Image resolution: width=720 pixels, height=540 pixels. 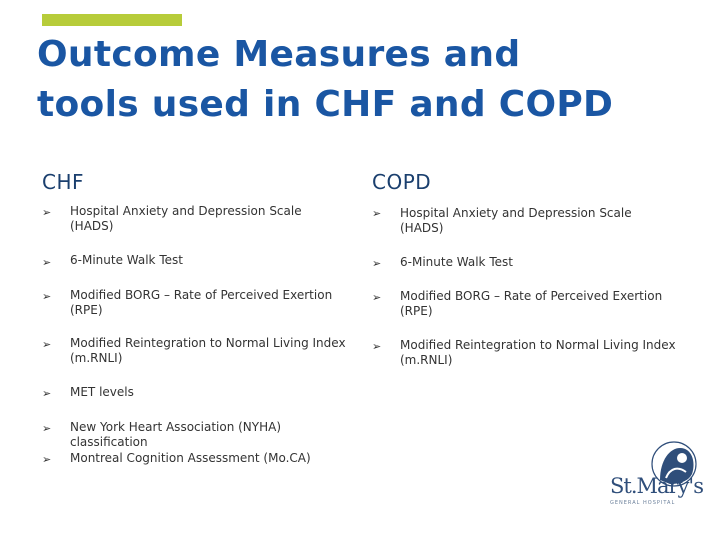 What do you see at coordinates (402, 182) in the screenshot?
I see `copd-heading: COPD` at bounding box center [402, 182].